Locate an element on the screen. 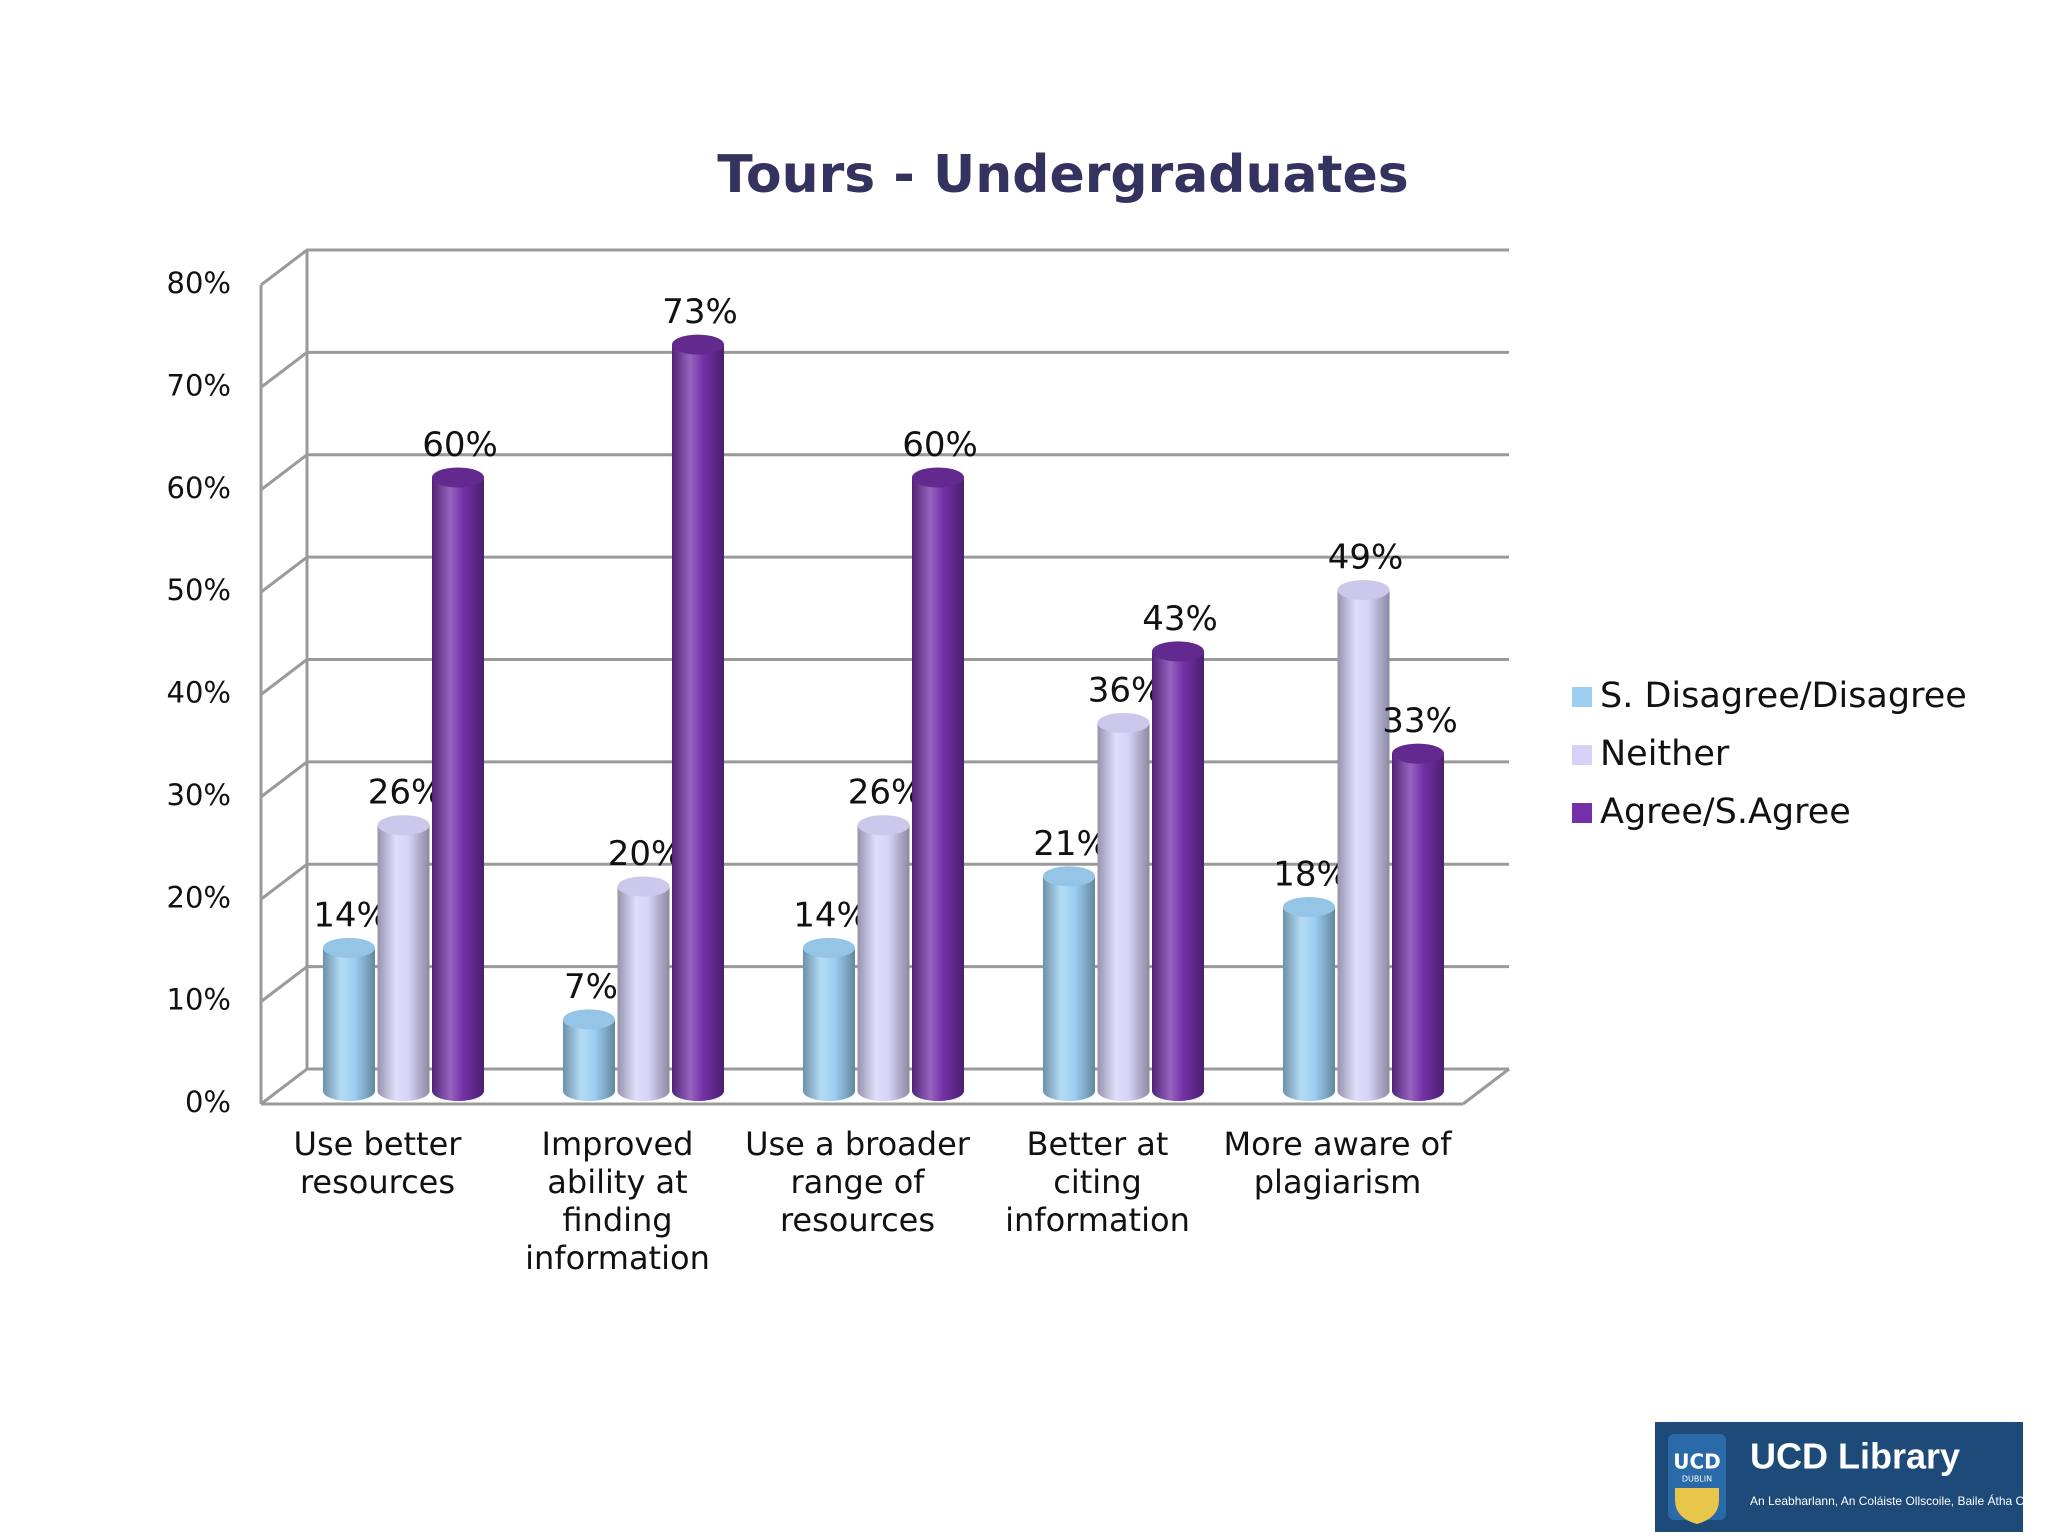  value-label: 33% is located at coordinates (1420, 721).